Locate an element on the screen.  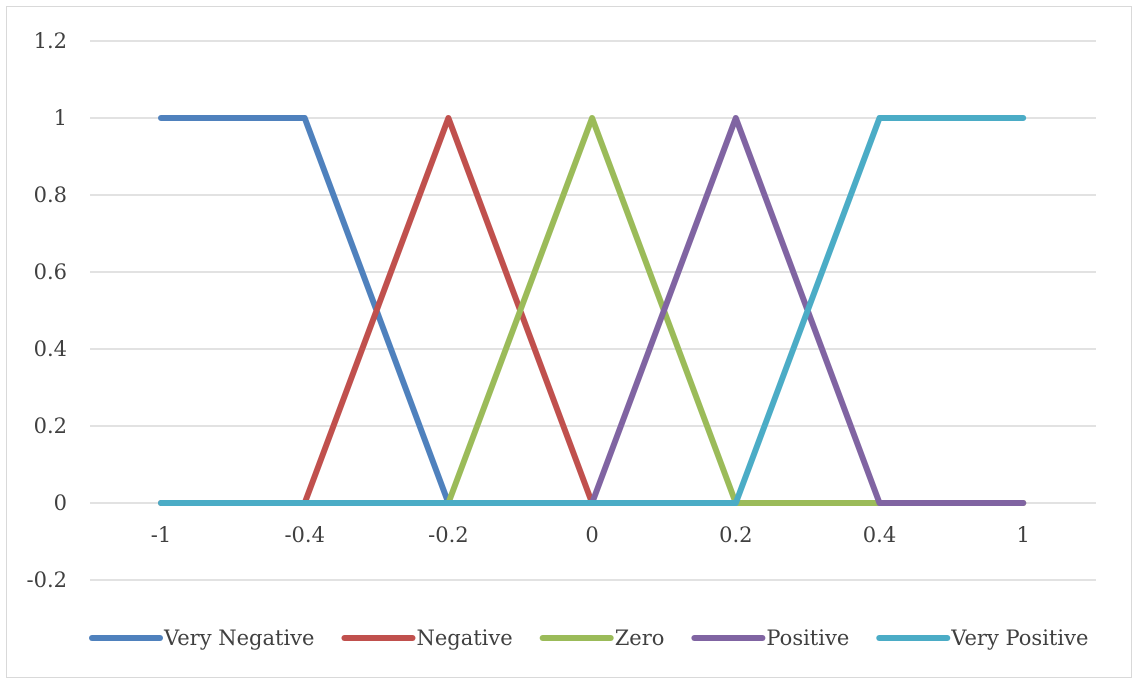
legend-item-very-positive: Very Positive is located at coordinates (982, 638).